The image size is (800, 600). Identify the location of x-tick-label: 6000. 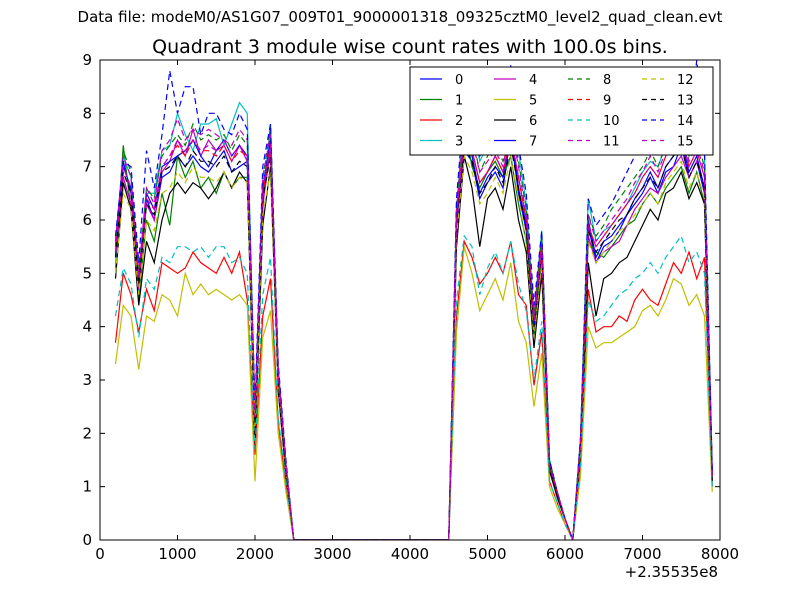
(565, 554).